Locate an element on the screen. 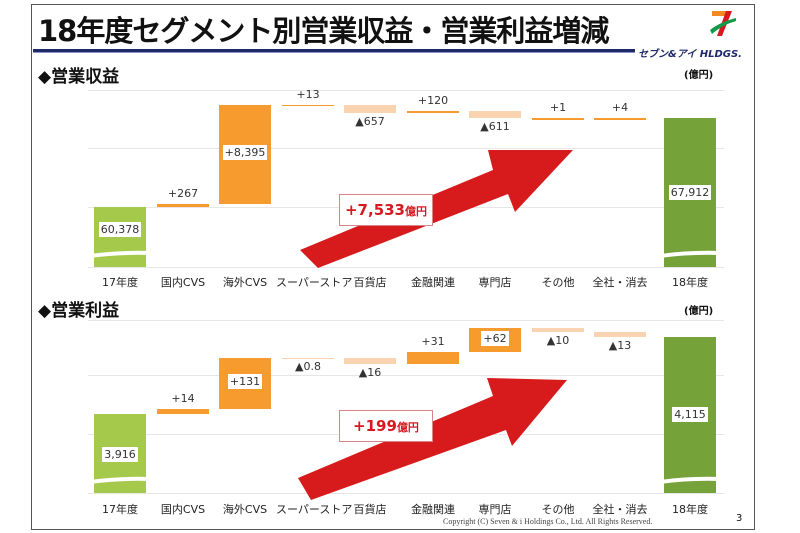 This screenshot has width=800, height=533. data-label-text: +31 is located at coordinates (433, 342).